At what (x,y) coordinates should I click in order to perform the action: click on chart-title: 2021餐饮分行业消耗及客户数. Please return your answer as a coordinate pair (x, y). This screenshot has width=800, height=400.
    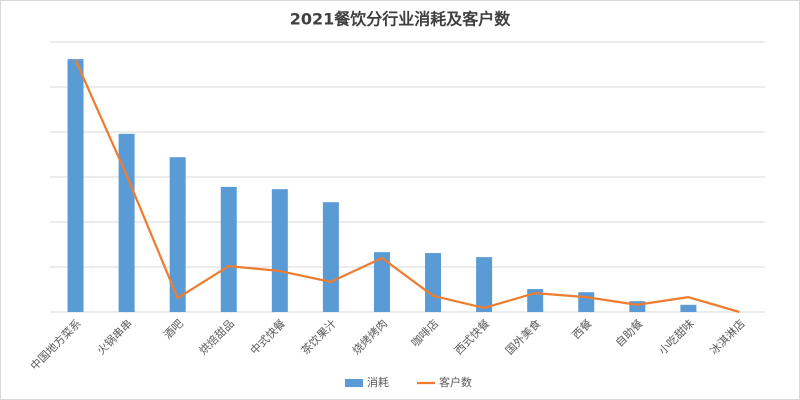
    Looking at the image, I should click on (401, 19).